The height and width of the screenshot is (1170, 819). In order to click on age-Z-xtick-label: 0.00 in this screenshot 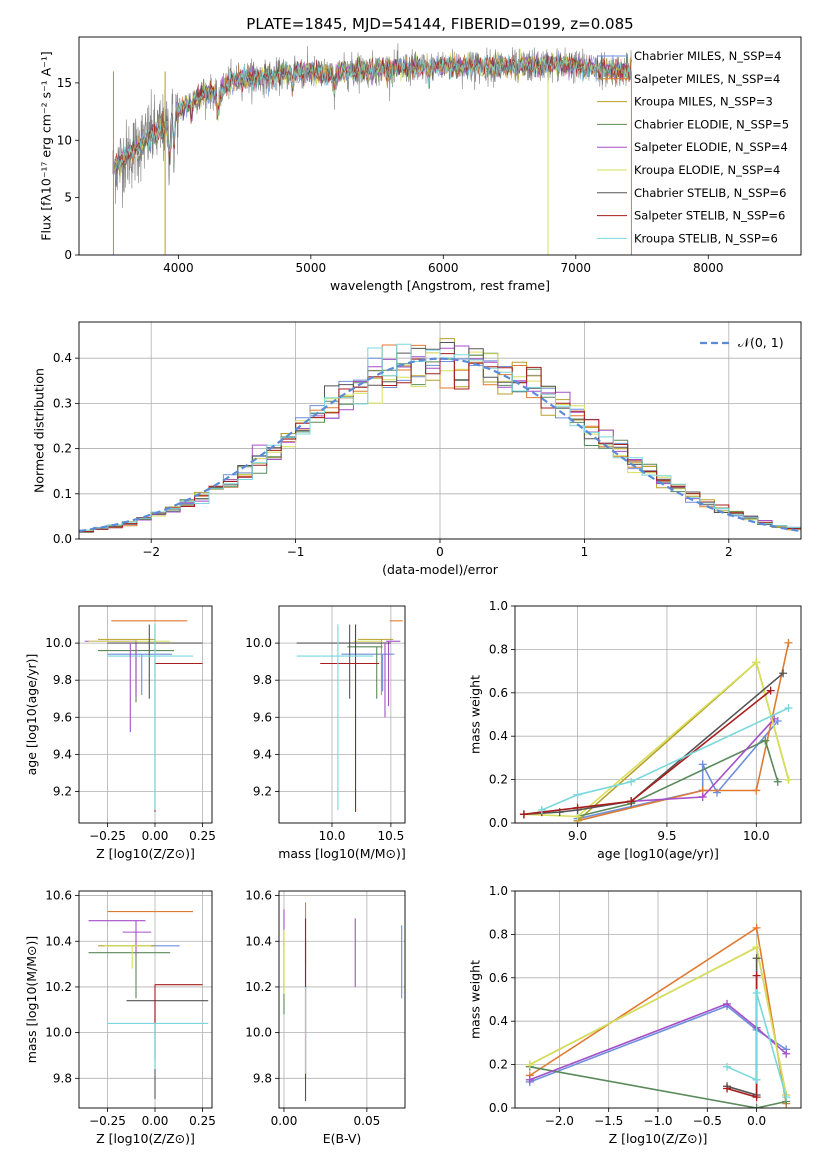, I will do `click(155, 836)`.